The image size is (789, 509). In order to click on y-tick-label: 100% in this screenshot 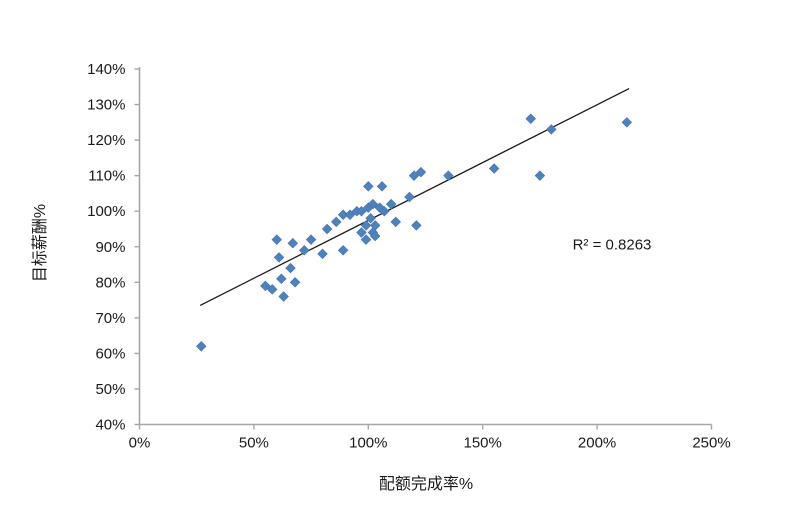, I will do `click(106, 211)`.